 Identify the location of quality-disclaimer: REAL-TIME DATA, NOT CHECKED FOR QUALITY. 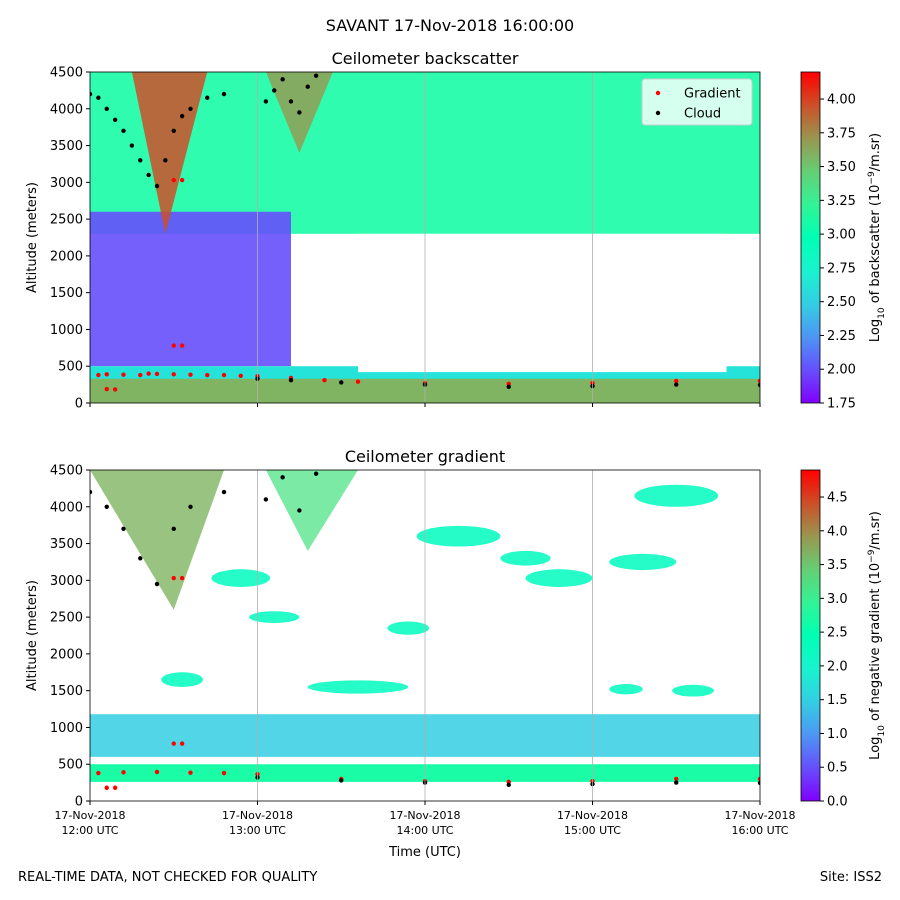
(168, 877).